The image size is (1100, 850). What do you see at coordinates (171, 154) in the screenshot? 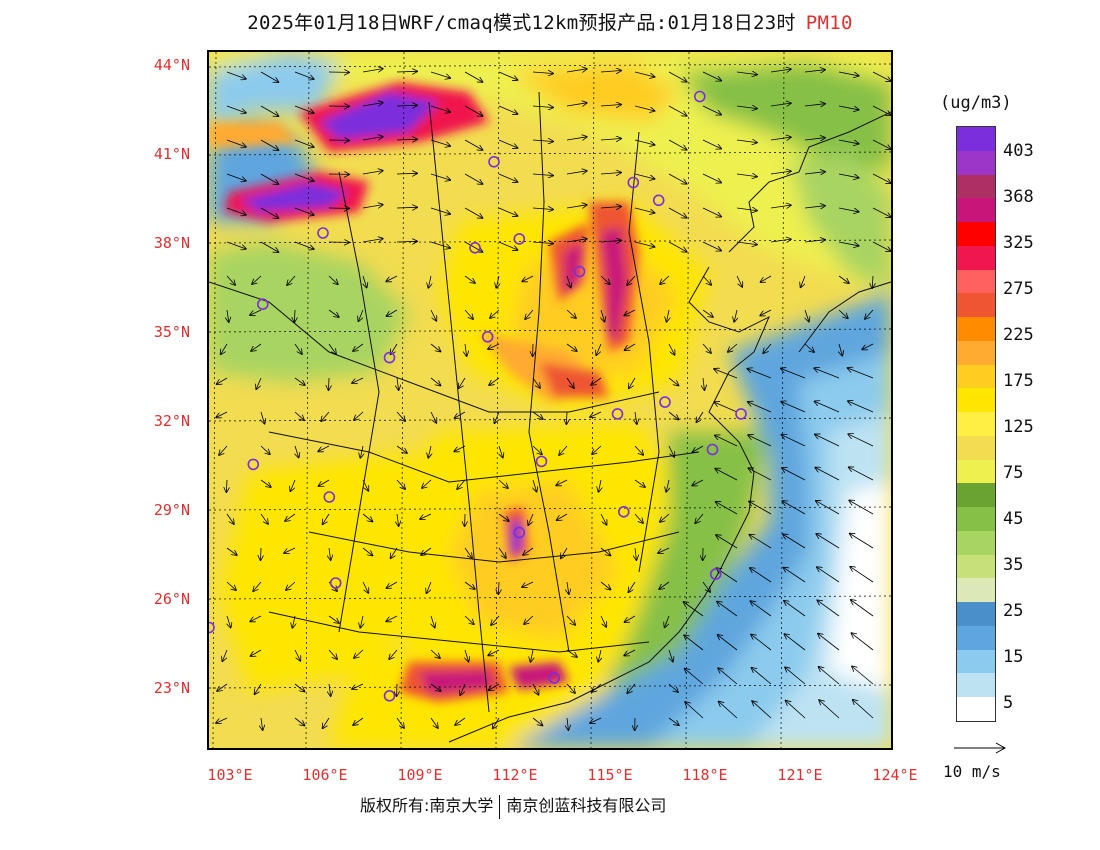
I see `lat-label: 41°N` at bounding box center [171, 154].